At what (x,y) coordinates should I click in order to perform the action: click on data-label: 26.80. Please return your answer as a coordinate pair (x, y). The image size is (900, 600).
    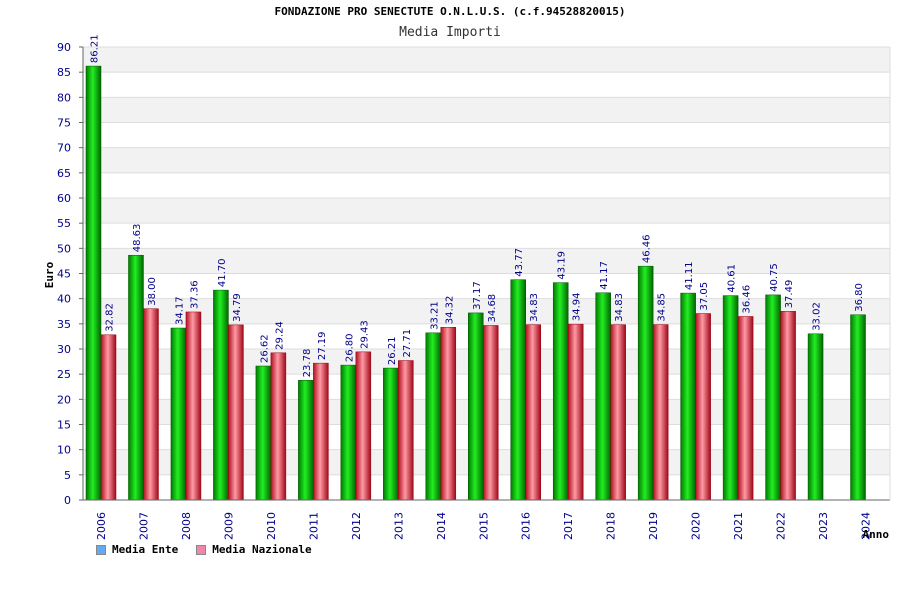
    Looking at the image, I should click on (349, 347).